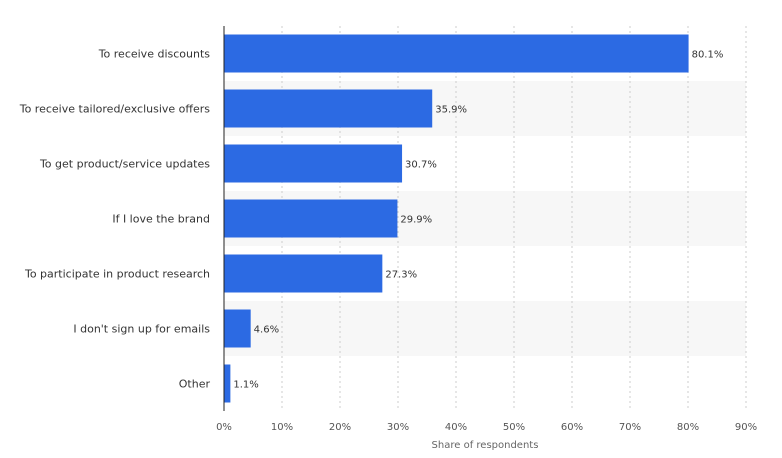 The image size is (782, 458). Describe the element at coordinates (688, 427) in the screenshot. I see `x-tick-label: 80%` at that location.